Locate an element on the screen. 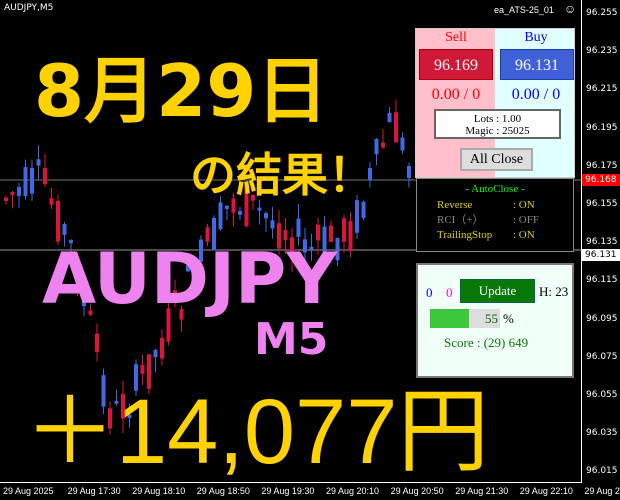 This screenshot has width=620, height=500. progress-bar: 55 is located at coordinates (465, 318).